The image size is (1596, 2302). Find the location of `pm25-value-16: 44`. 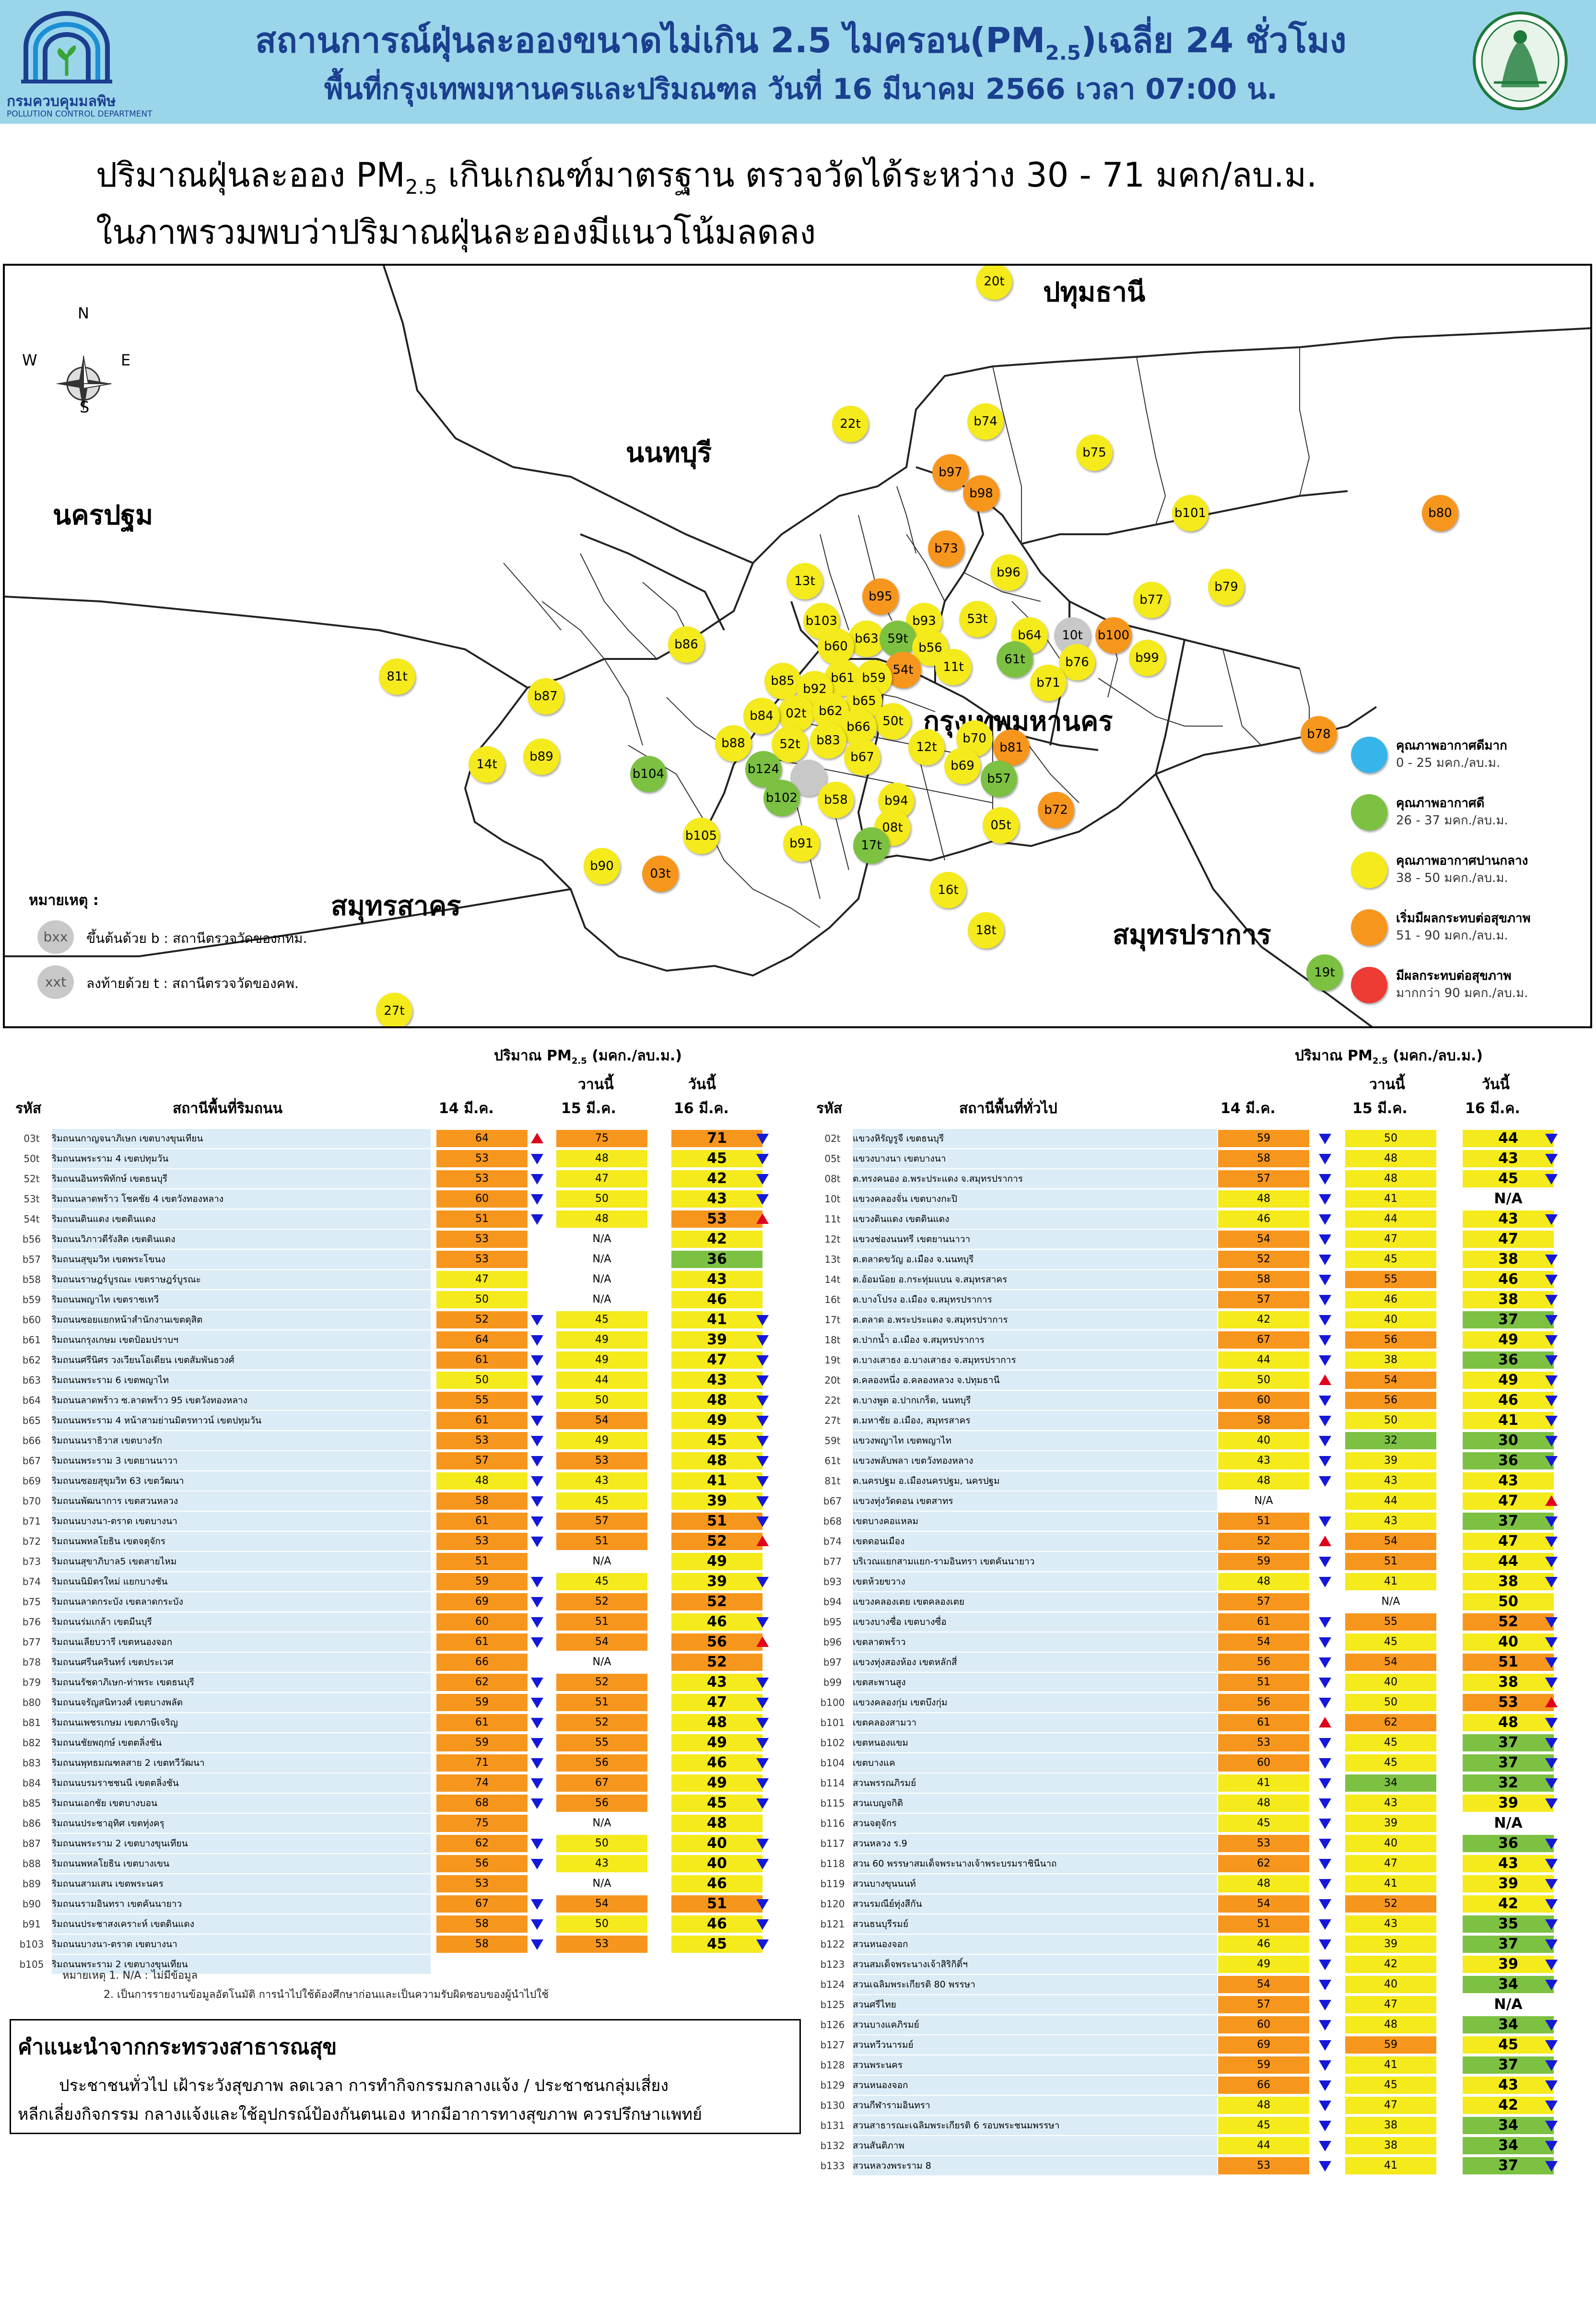

pm25-value-16: 44 is located at coordinates (1508, 1138).